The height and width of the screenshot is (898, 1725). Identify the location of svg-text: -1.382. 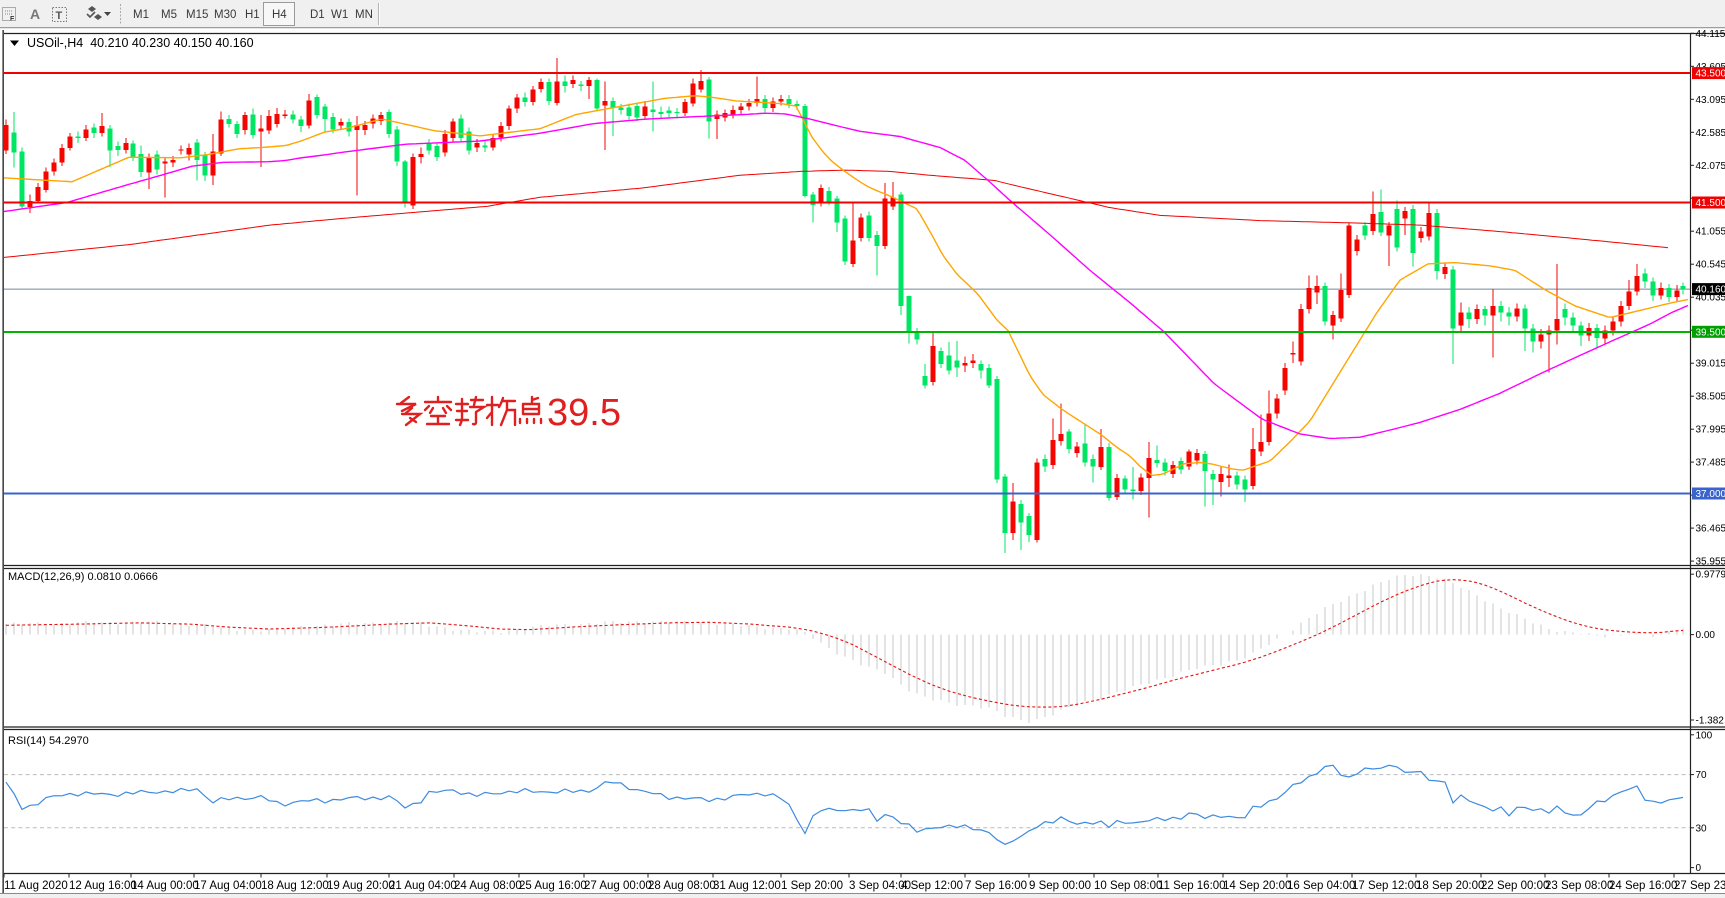
(1710, 721).